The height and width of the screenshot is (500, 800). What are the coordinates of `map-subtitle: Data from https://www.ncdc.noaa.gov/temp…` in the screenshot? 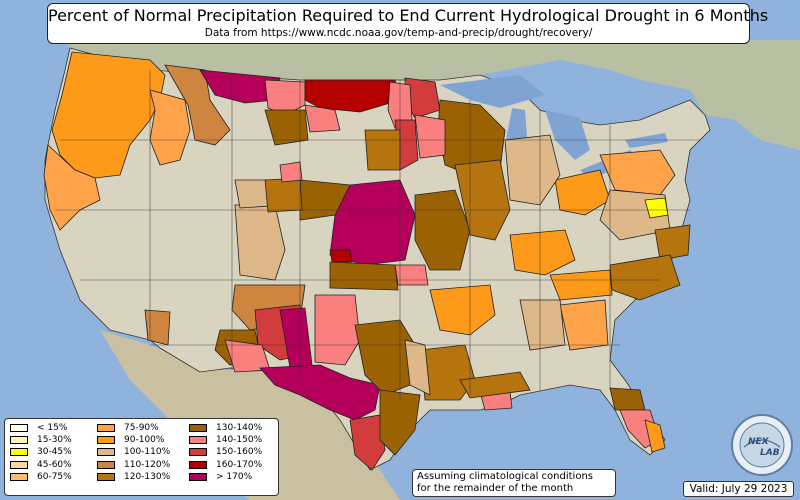 It's located at (398, 33).